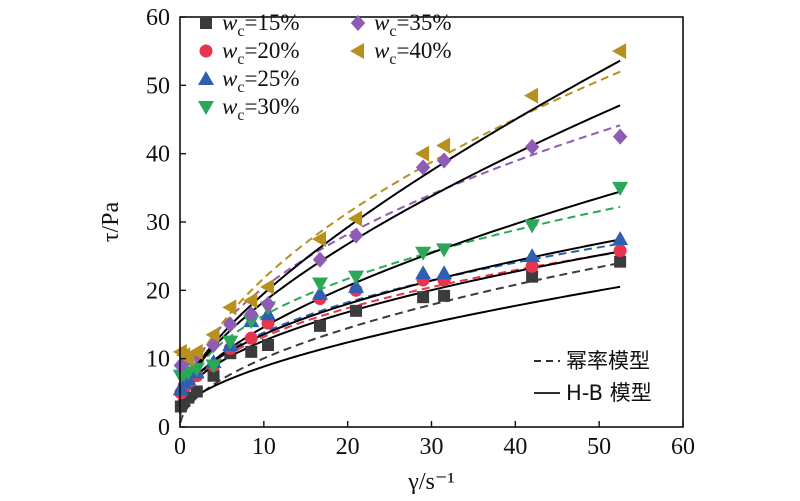  Describe the element at coordinates (683, 447) in the screenshot. I see `x-tick-label: 60` at that location.